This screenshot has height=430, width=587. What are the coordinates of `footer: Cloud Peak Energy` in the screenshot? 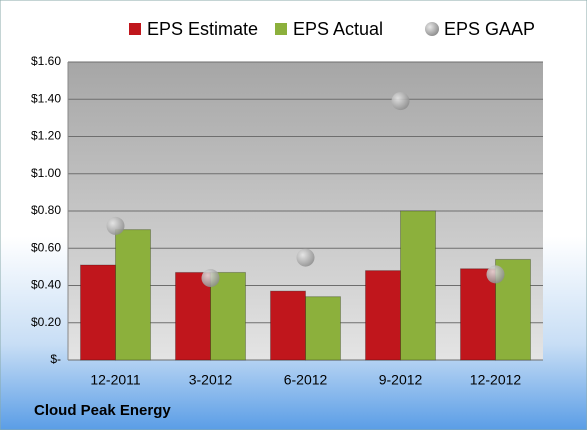 It's located at (102, 410).